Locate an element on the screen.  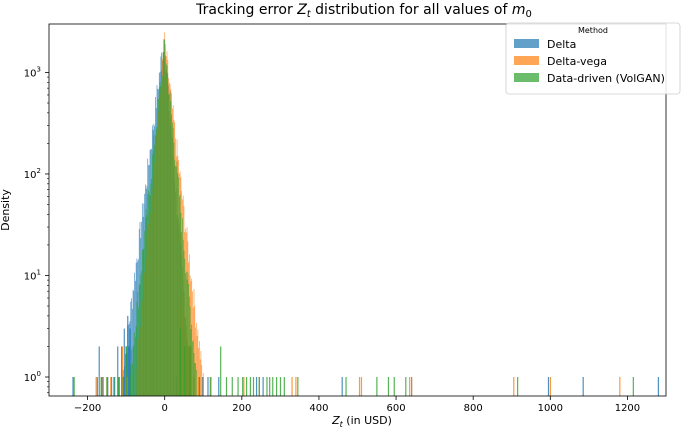
legend-label: Delta-vega is located at coordinates (577, 61).